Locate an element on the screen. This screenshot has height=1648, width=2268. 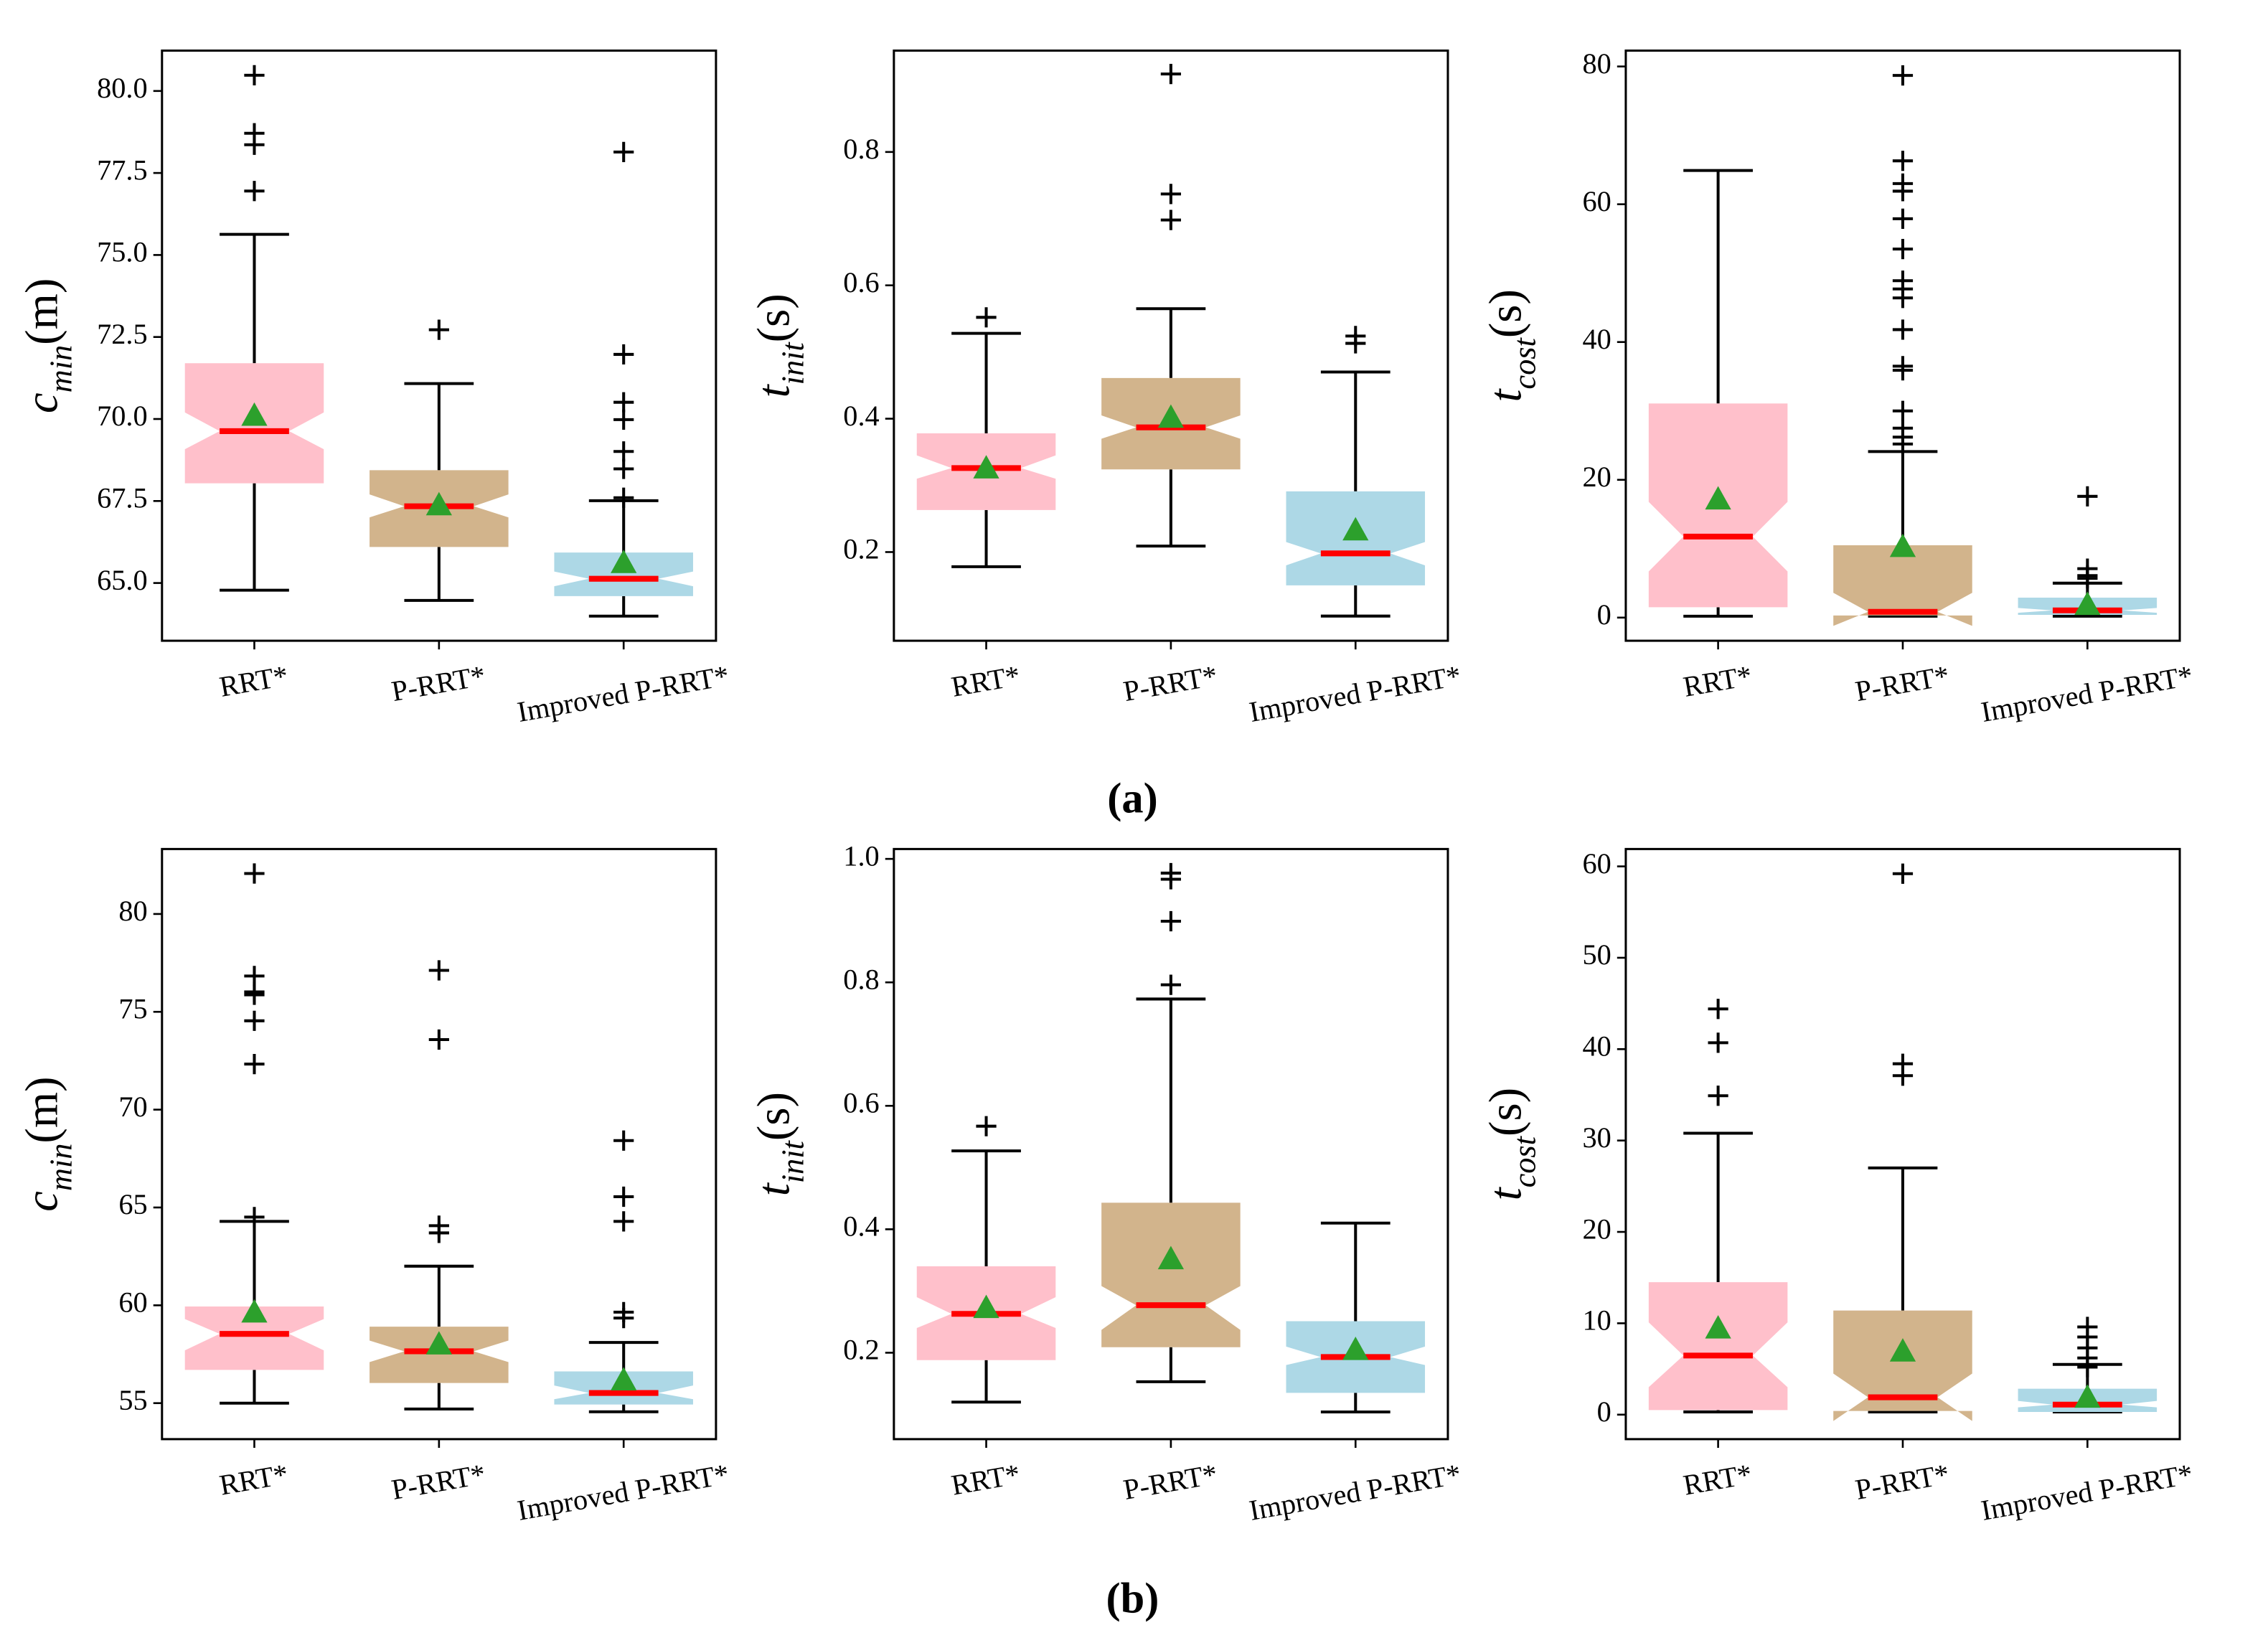
panel-label: (a) is located at coordinates (1132, 799).